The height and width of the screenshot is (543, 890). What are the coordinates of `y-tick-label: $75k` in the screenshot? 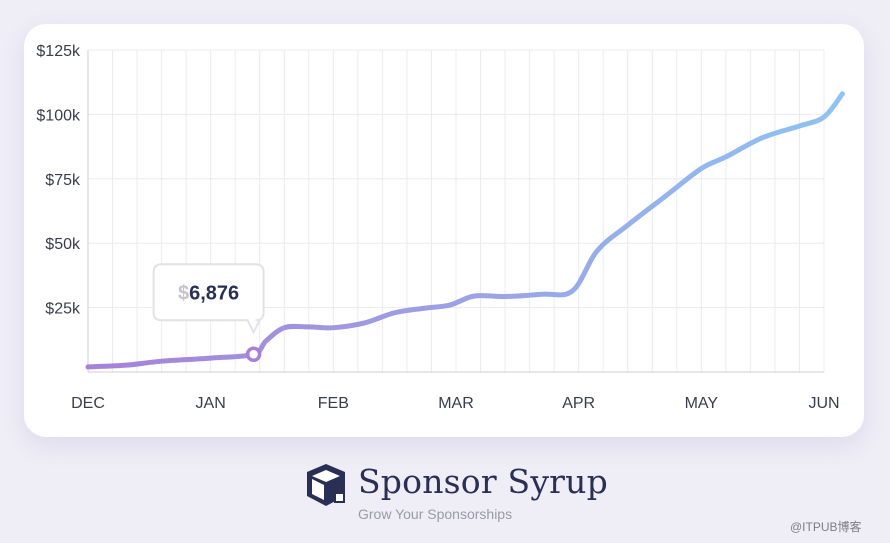 It's located at (63, 180).